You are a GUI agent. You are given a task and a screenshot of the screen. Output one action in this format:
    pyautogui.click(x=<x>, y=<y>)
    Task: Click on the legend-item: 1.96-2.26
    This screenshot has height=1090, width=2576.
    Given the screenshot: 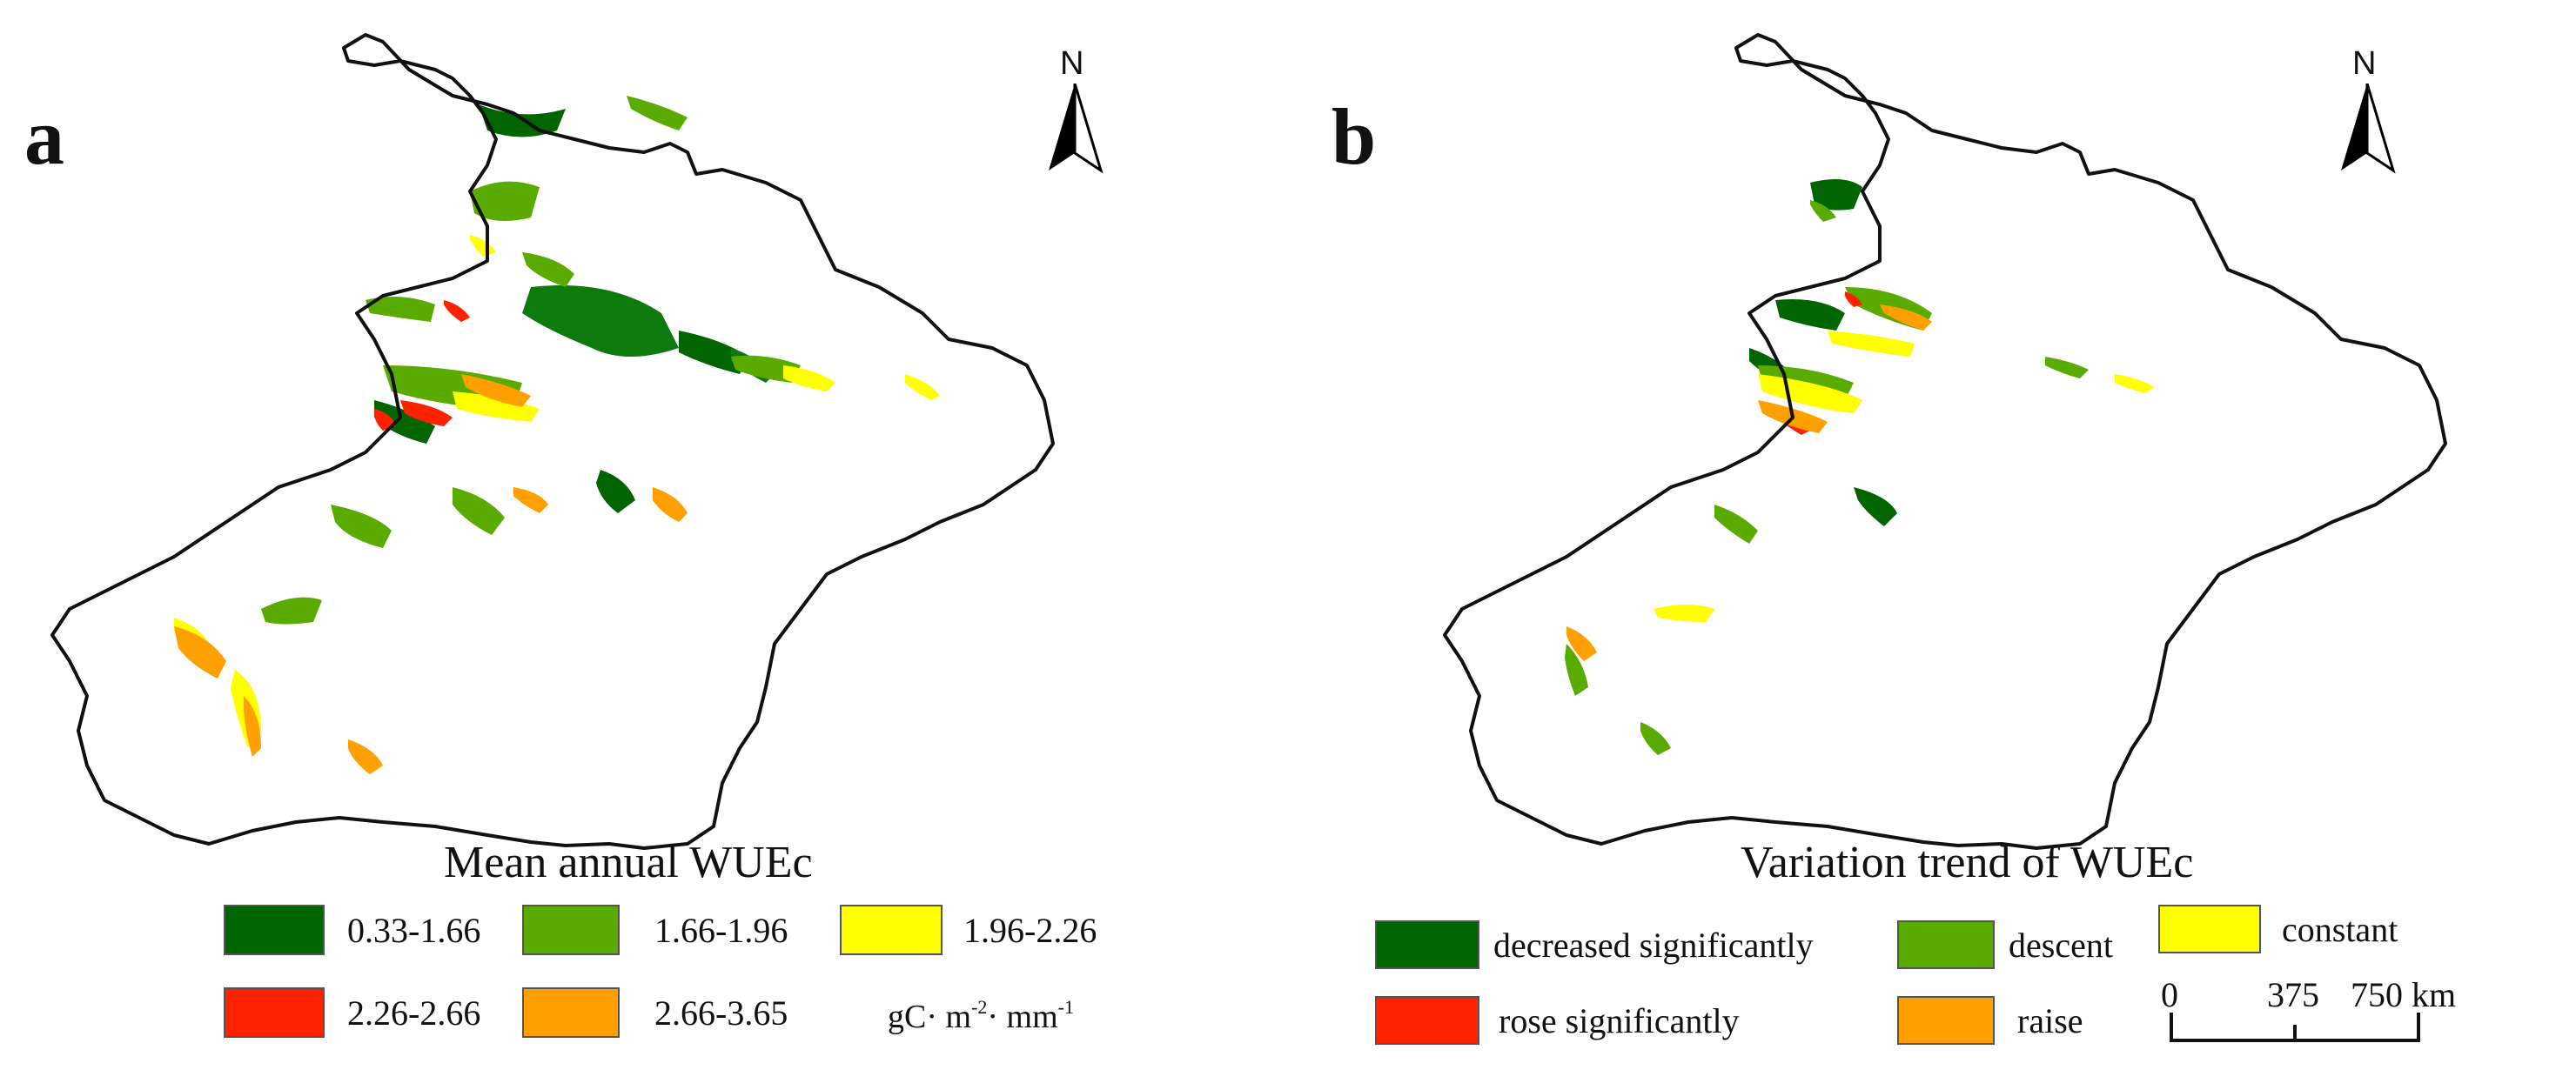 What is the action you would take?
    pyautogui.click(x=968, y=930)
    